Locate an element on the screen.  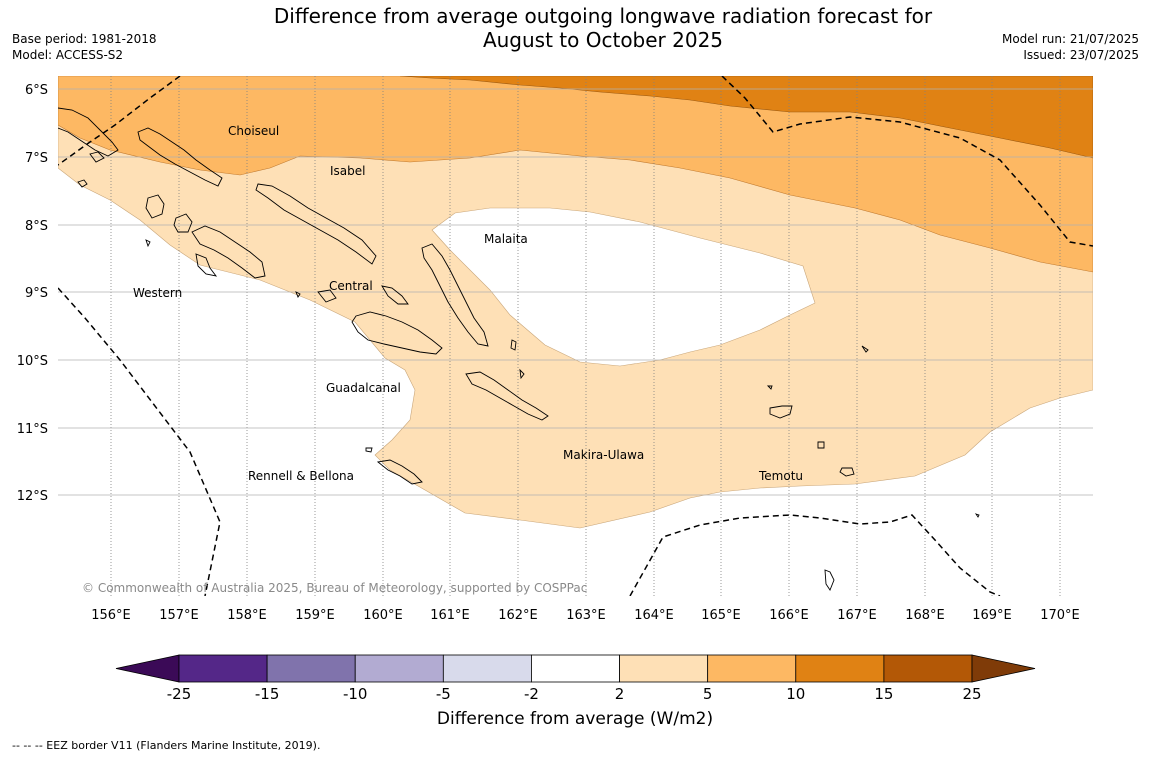
lon-label: 161°E is located at coordinates (450, 615).